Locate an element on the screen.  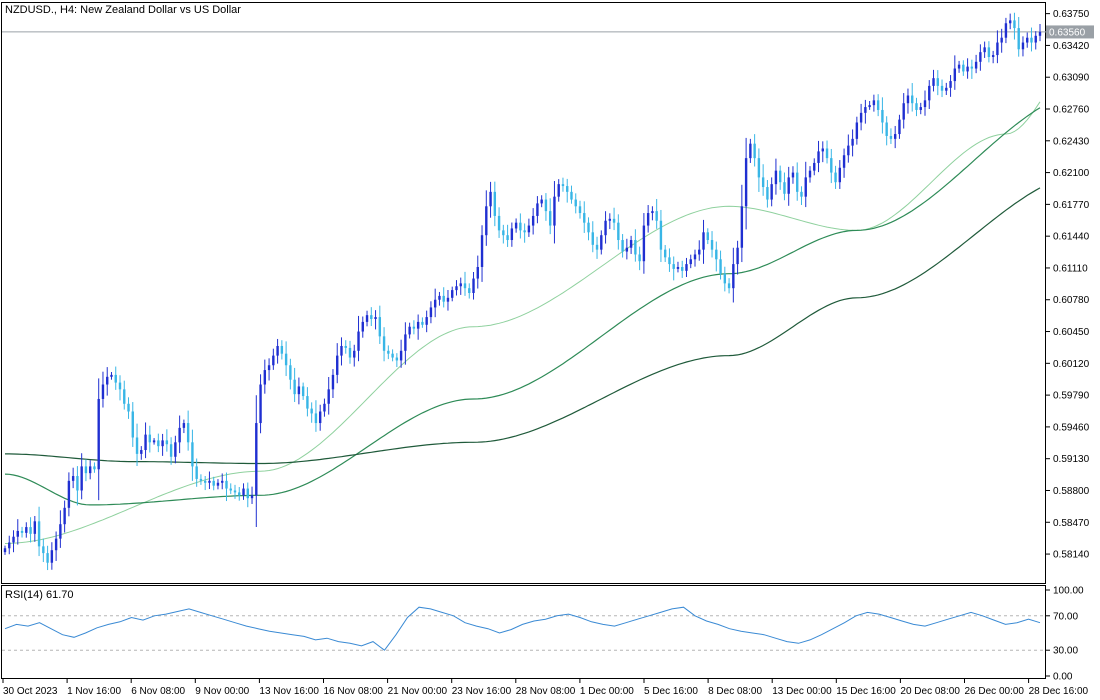
price-axis-label: 0.59460 is located at coordinates (1071, 427).